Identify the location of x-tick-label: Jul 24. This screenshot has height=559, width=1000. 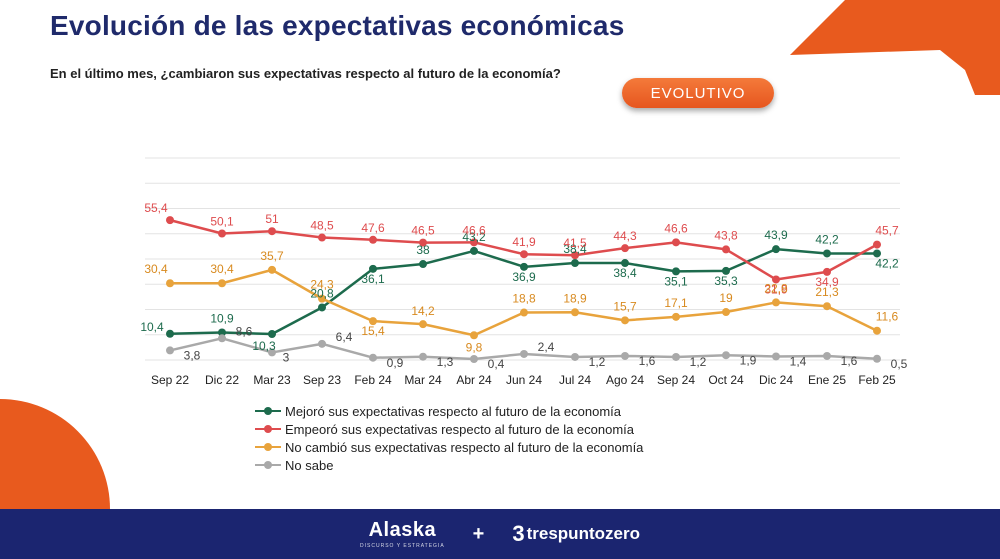
(575, 380).